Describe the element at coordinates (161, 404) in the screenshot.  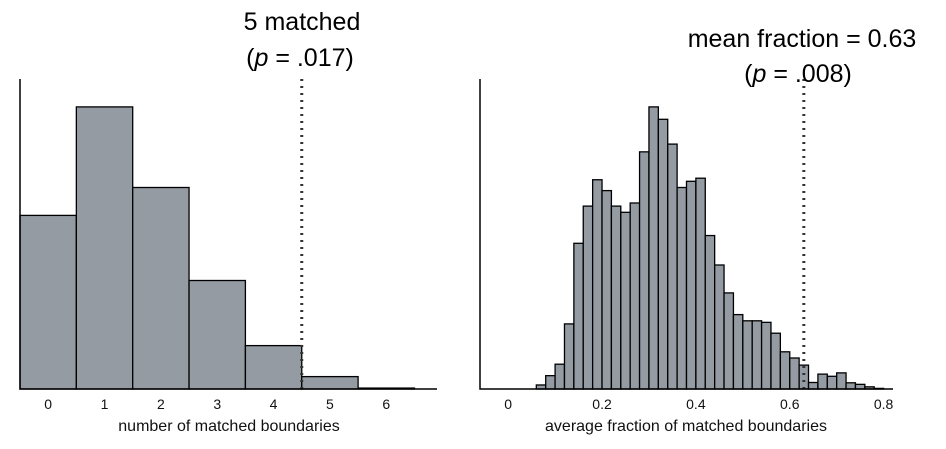
I see `x-tick-label: 2` at that location.